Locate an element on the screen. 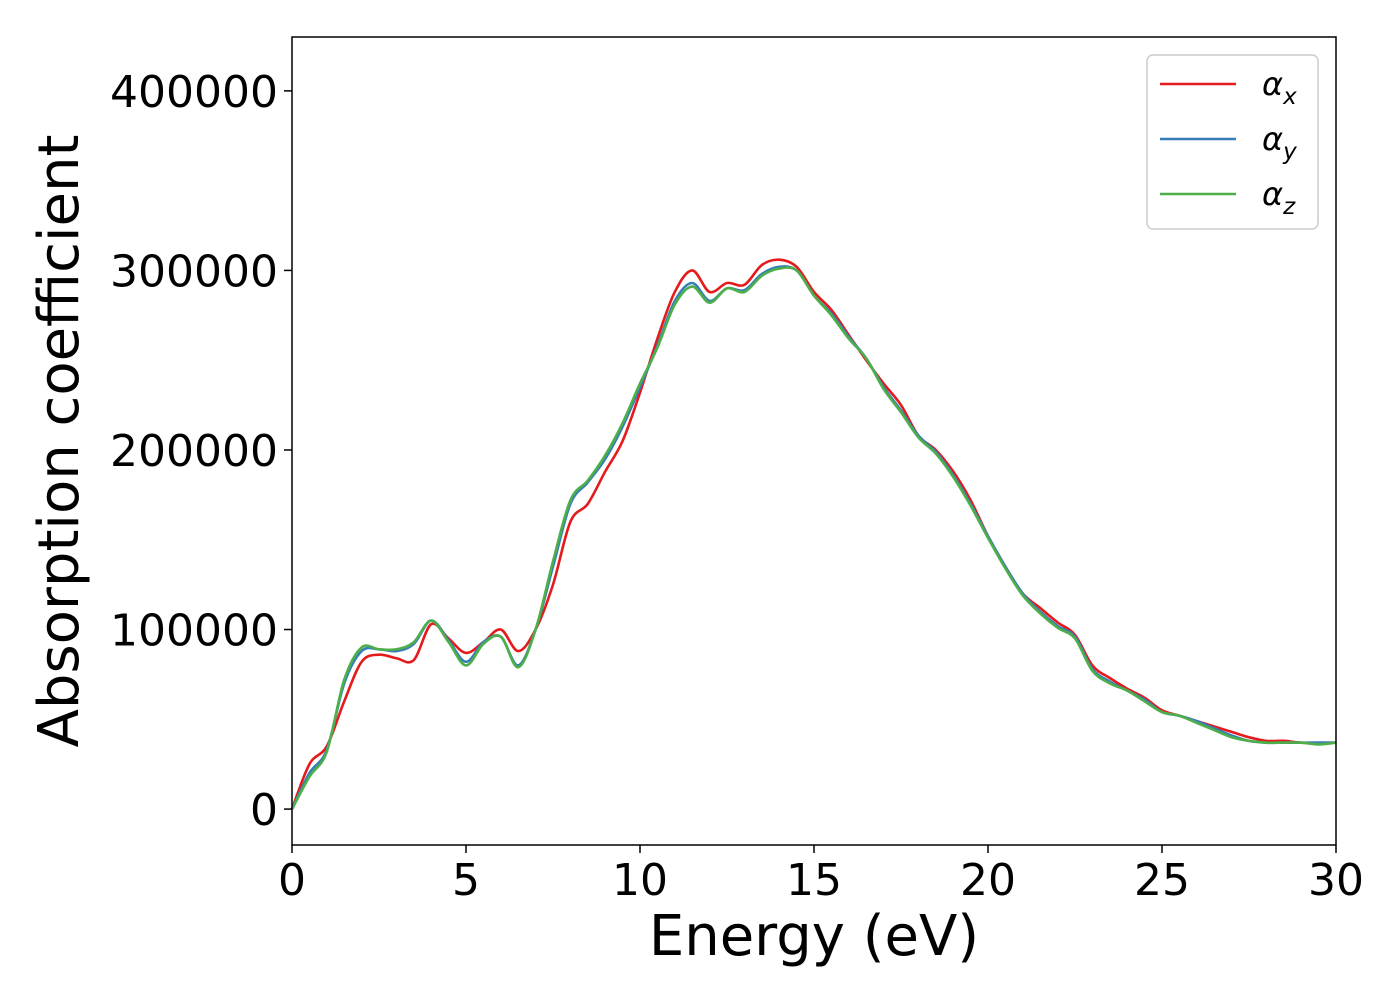 Image resolution: width=1400 pixels, height=1000 pixels. x-tick-label: 30 is located at coordinates (1336, 880).